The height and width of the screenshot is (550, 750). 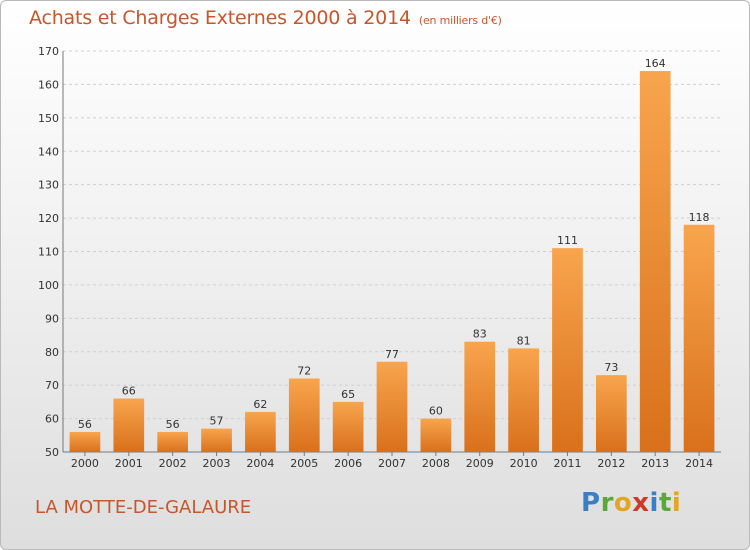 What do you see at coordinates (220, 18) in the screenshot?
I see `chart-title-text: Achats et Charges Externes 2000 à 2014` at bounding box center [220, 18].